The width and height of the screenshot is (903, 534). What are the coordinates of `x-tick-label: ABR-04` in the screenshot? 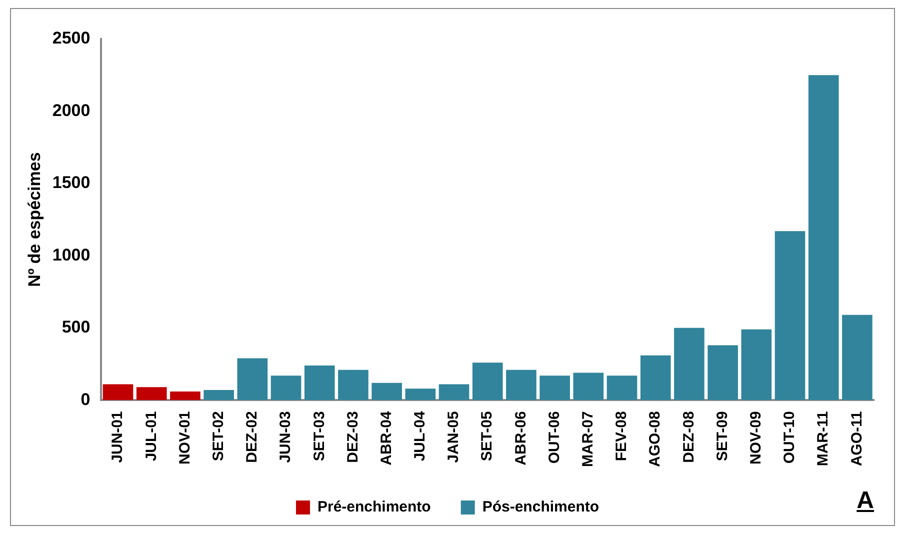 It's located at (386, 438).